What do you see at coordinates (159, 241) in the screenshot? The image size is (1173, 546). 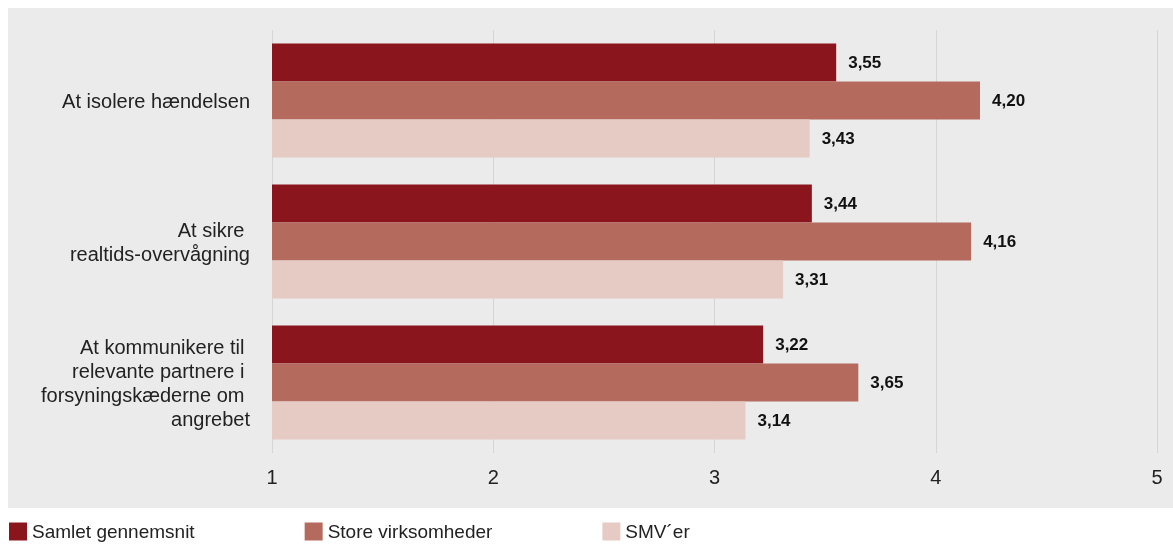 I see `y-tick-label: At sikre realtids-overvågning` at bounding box center [159, 241].